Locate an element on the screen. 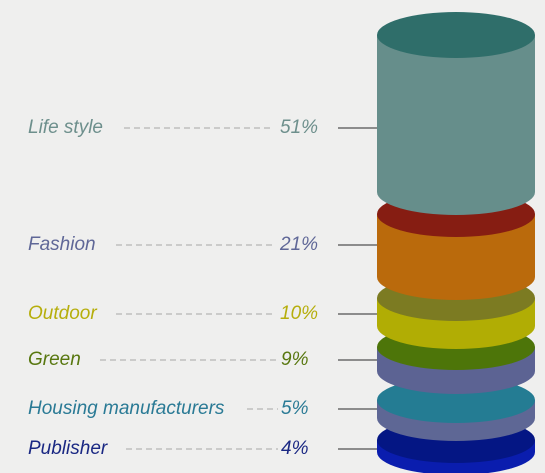  legend-row-green: Green 9% is located at coordinates (202, 359).